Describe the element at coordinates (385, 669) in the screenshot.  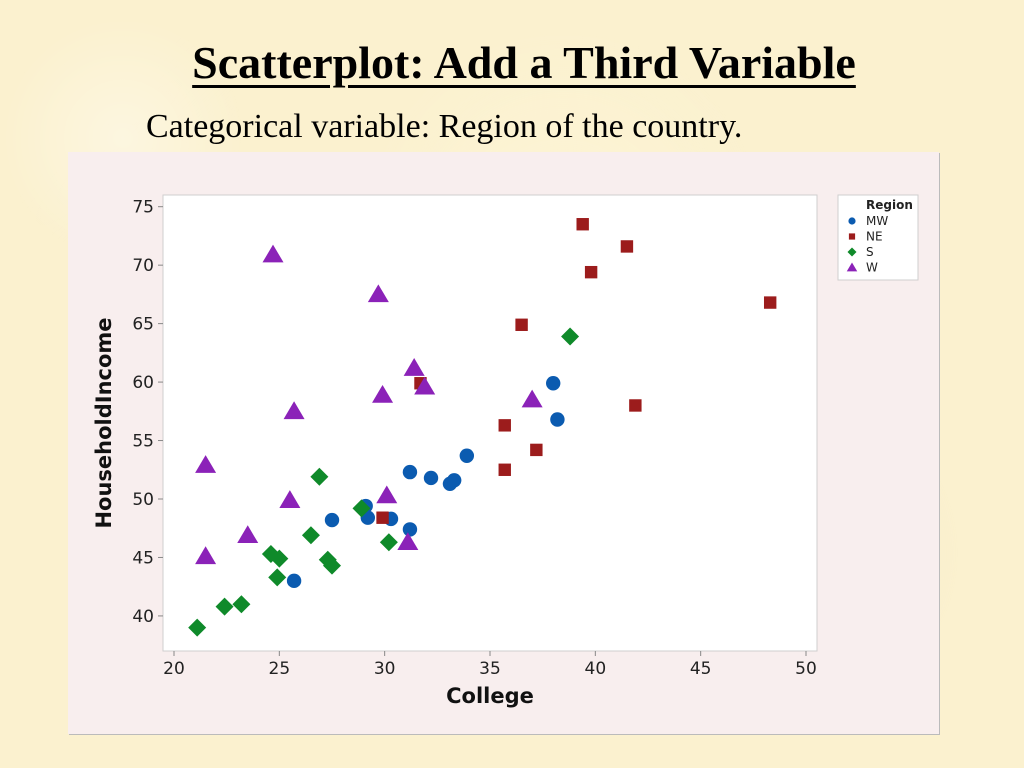
I see `x-tick-label: 30` at that location.